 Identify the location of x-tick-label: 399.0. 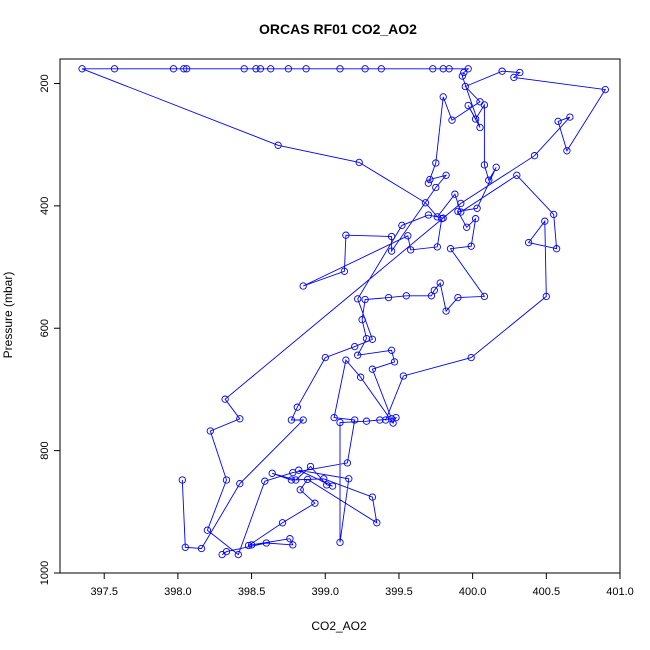
(325, 592).